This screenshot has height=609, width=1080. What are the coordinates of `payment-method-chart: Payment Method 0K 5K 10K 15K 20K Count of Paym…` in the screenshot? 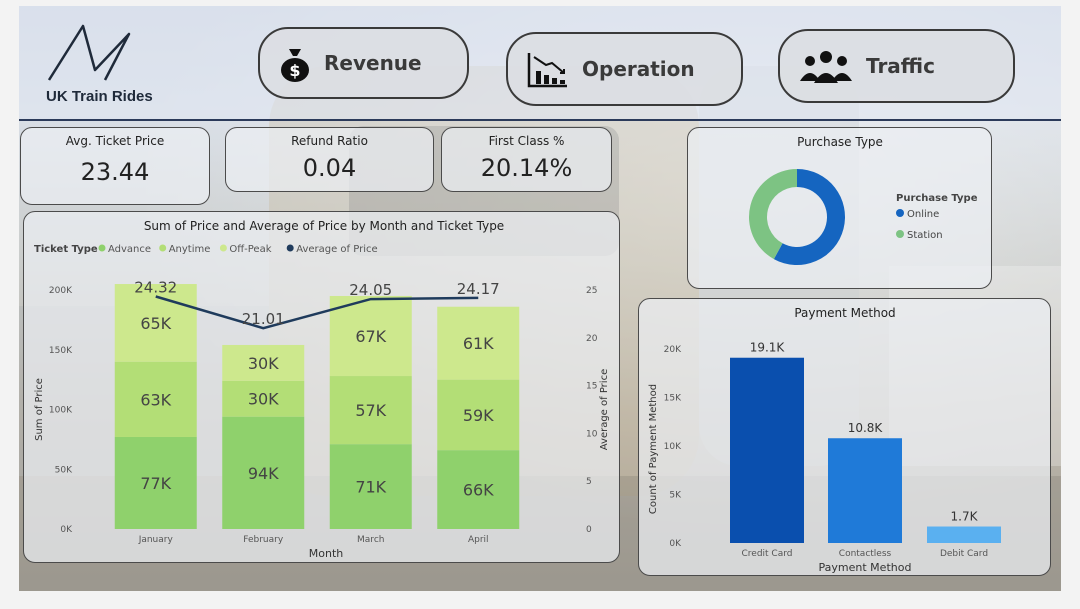 It's located at (824, 440).